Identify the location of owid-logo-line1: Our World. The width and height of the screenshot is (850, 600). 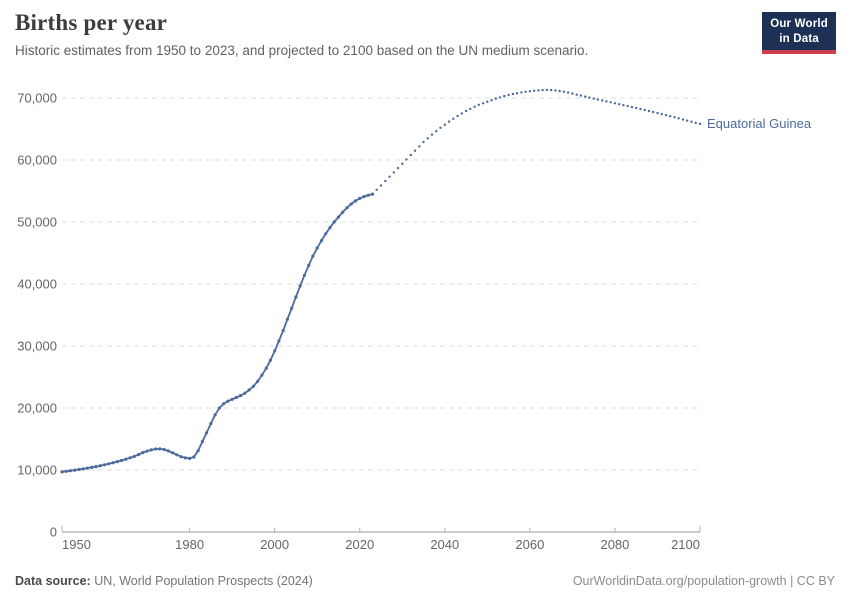
(799, 24).